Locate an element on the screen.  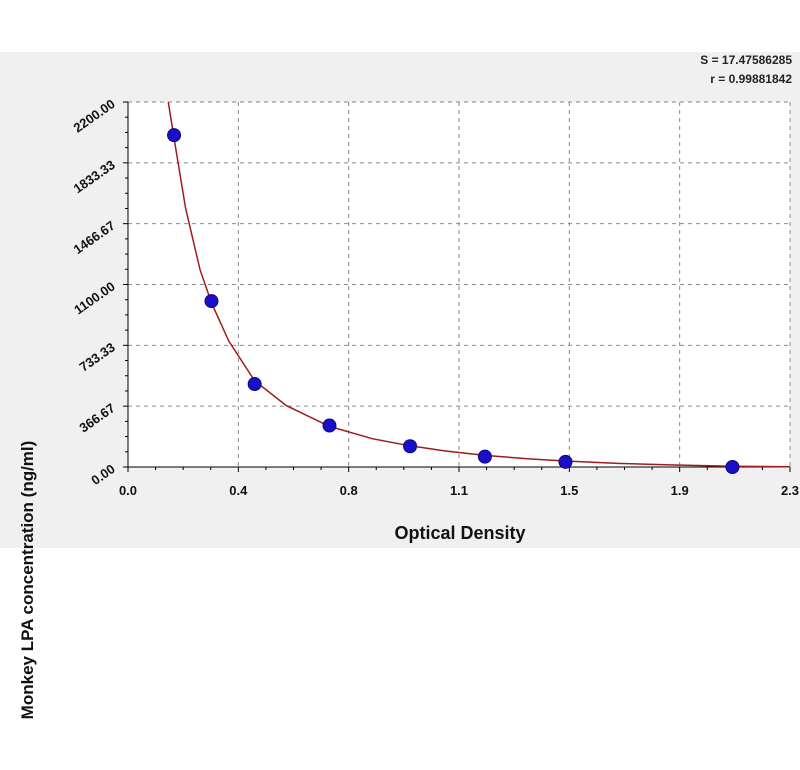
x-tick-label: 0.8 is located at coordinates (349, 490).